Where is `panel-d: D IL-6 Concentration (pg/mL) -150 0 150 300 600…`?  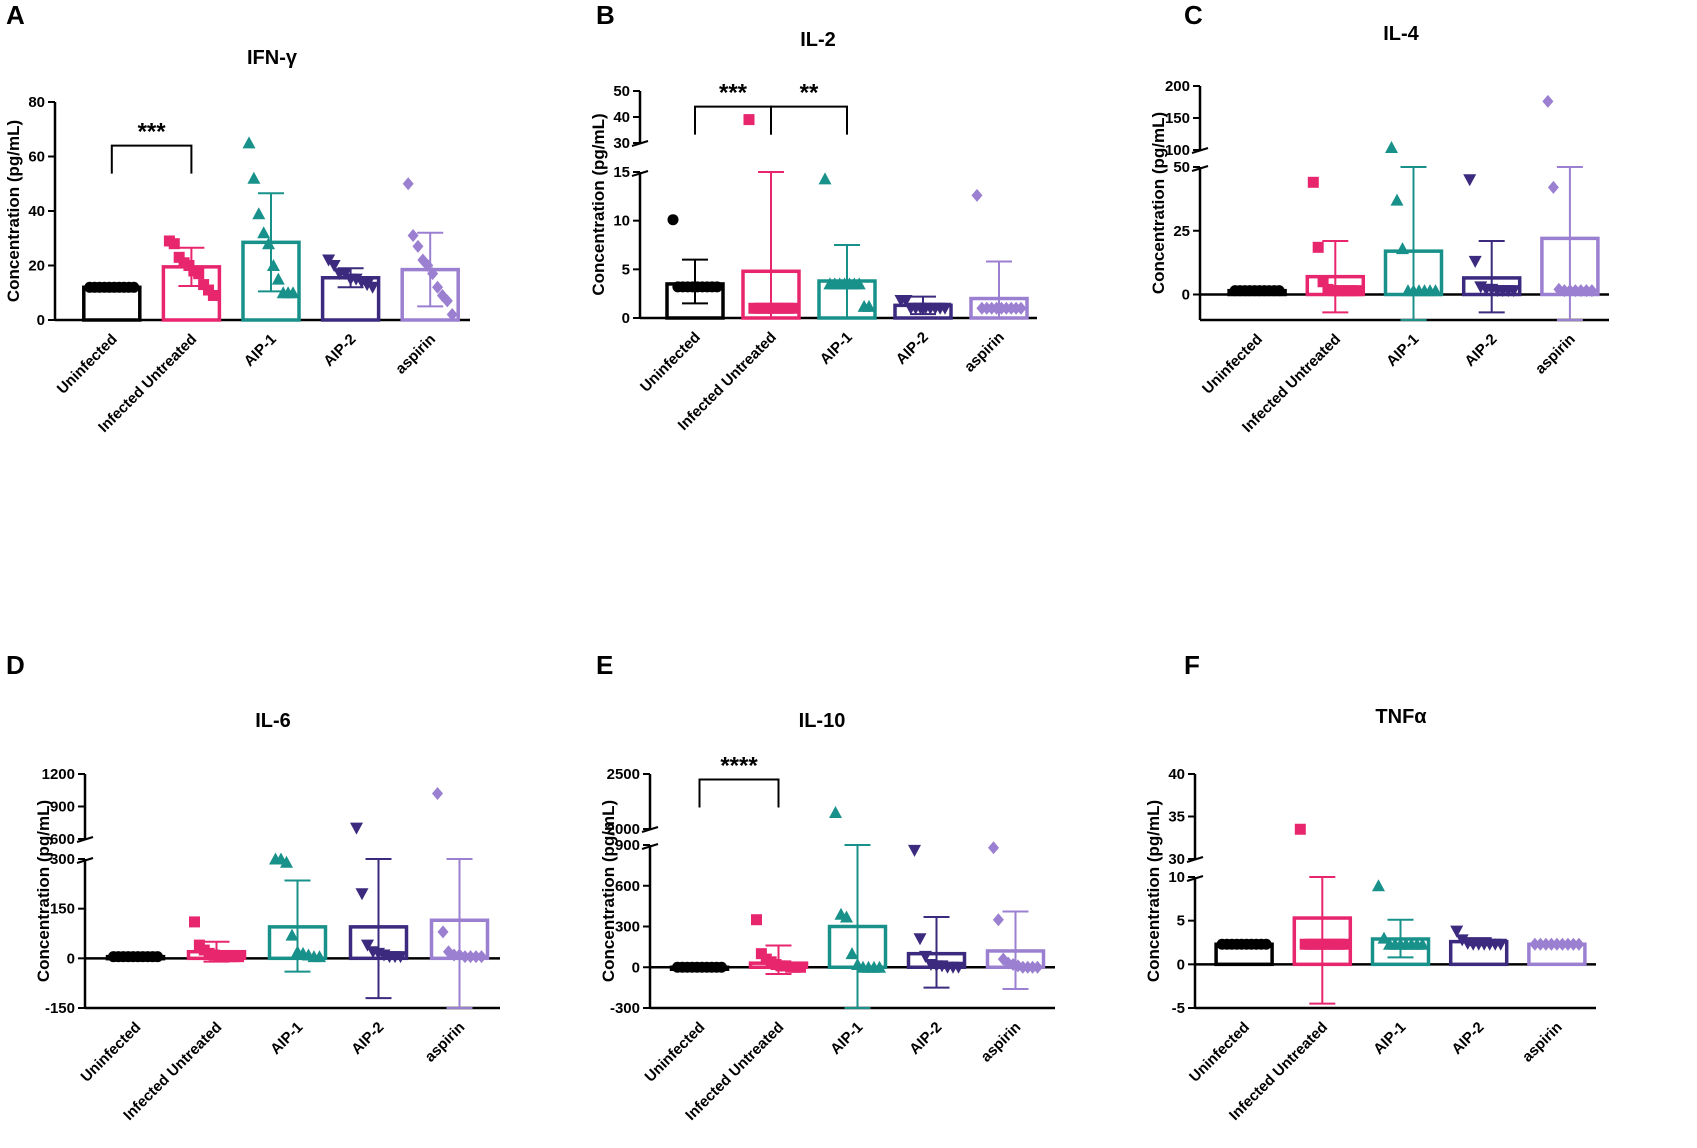 panel-d: D IL-6 Concentration (pg/mL) -150 0 150 300 600… is located at coordinates (253, 887).